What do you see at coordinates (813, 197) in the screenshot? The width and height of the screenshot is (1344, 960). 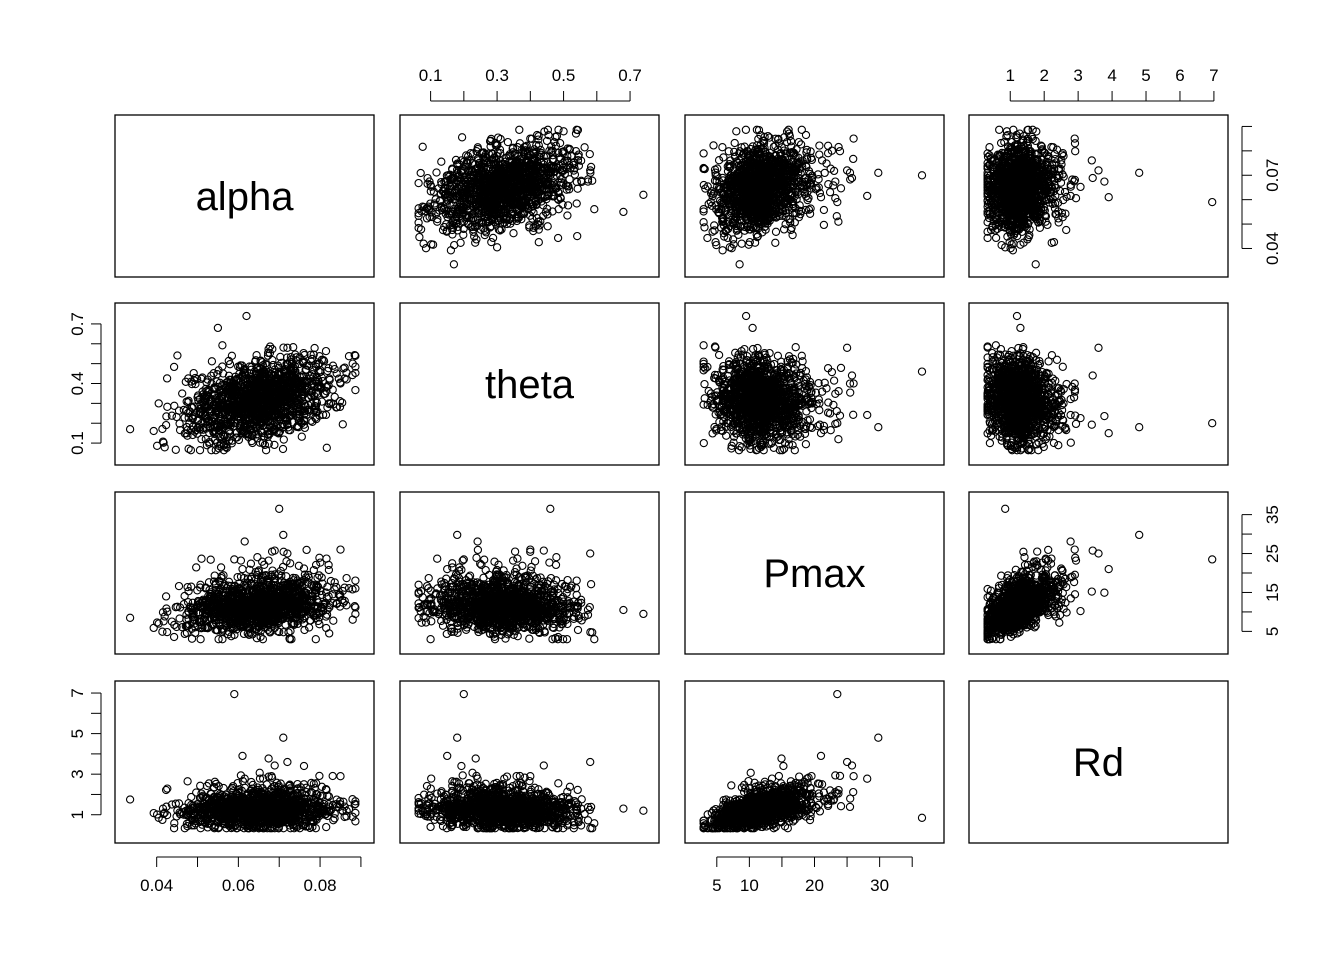 I see `points-alpha-vs-Pmax` at bounding box center [813, 197].